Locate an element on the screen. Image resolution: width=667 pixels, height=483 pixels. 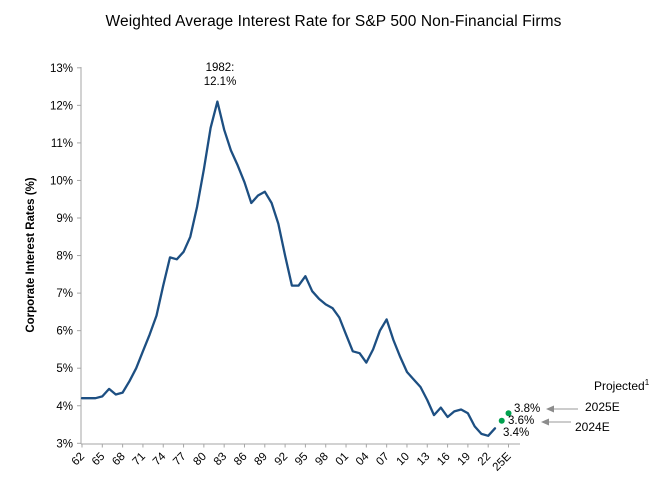
x-tick-label: 62 is located at coordinates (79, 460).